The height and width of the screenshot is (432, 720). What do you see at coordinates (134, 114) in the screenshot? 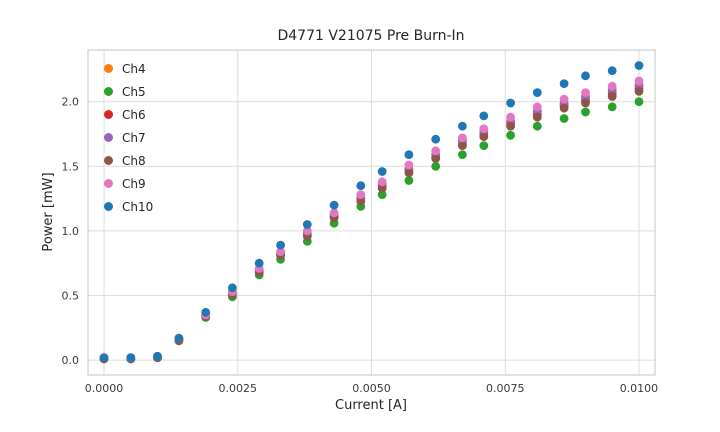
I see `legend-label-ch6: Ch6` at bounding box center [134, 114].